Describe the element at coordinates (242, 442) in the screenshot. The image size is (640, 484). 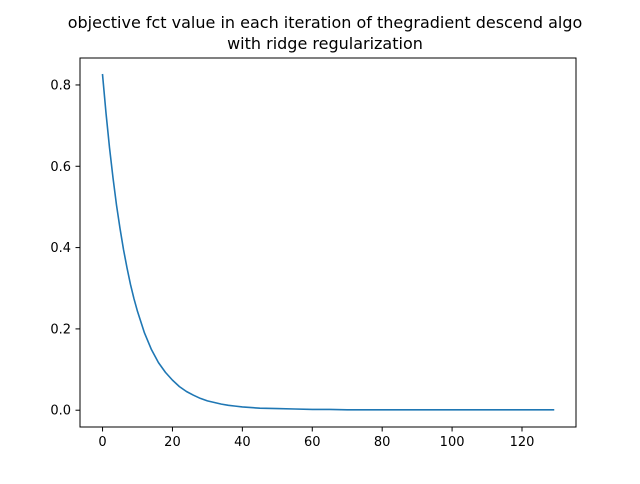
I see `x-tick-label: 40` at that location.